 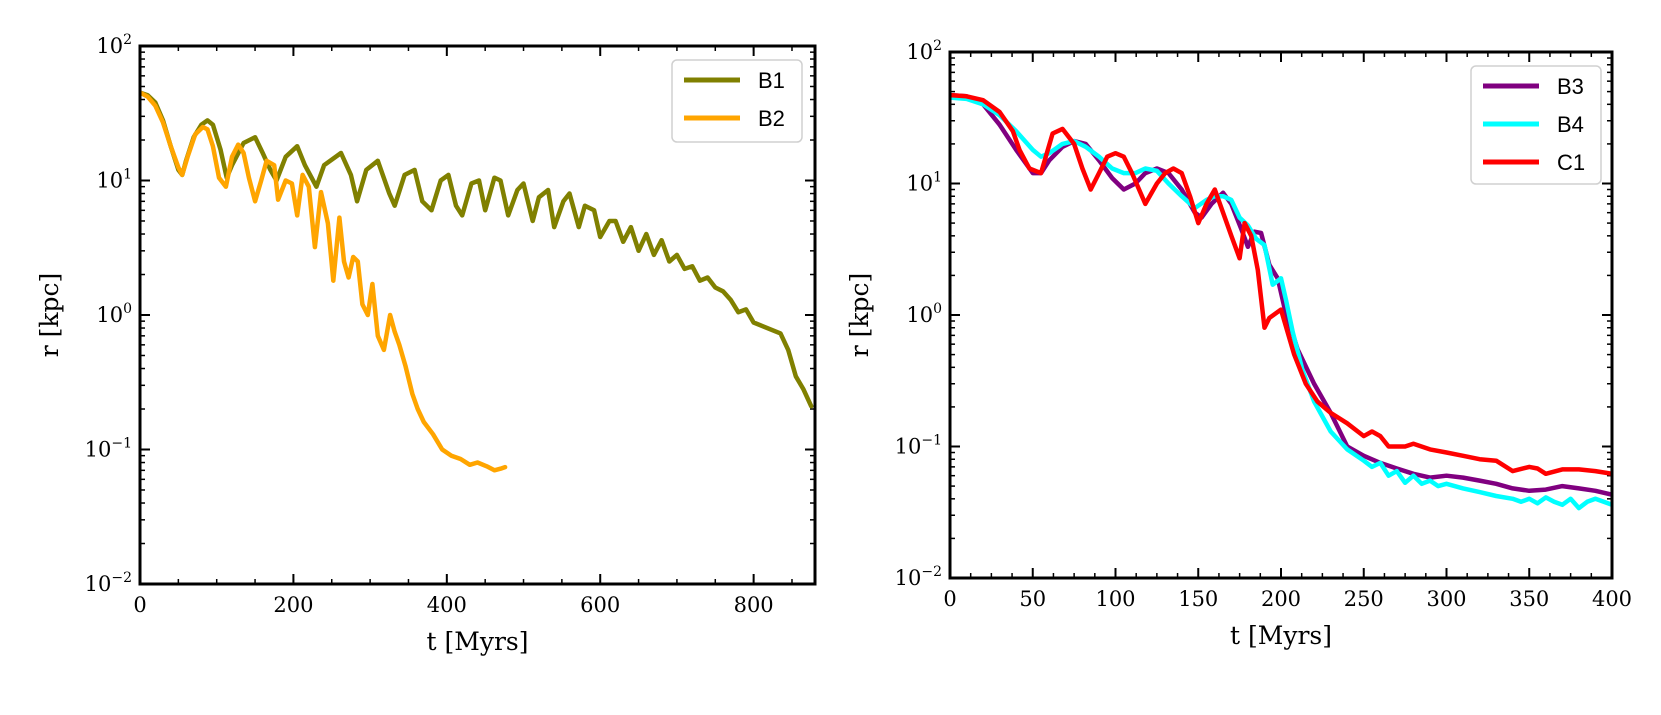 What do you see at coordinates (1571, 162) in the screenshot?
I see `legend-label-C1: C1` at bounding box center [1571, 162].